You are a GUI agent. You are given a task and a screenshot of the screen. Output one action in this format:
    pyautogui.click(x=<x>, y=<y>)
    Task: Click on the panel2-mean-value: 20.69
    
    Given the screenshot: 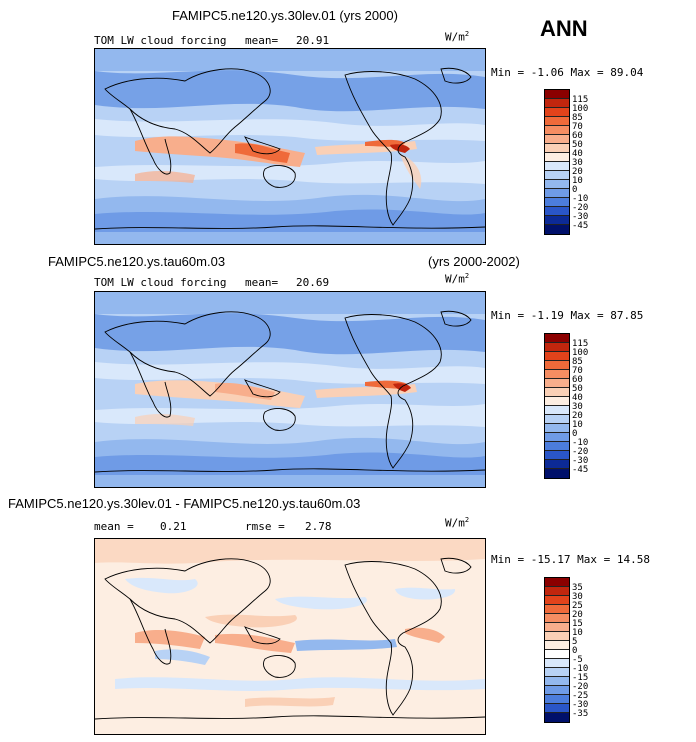 What is the action you would take?
    pyautogui.click(x=313, y=282)
    